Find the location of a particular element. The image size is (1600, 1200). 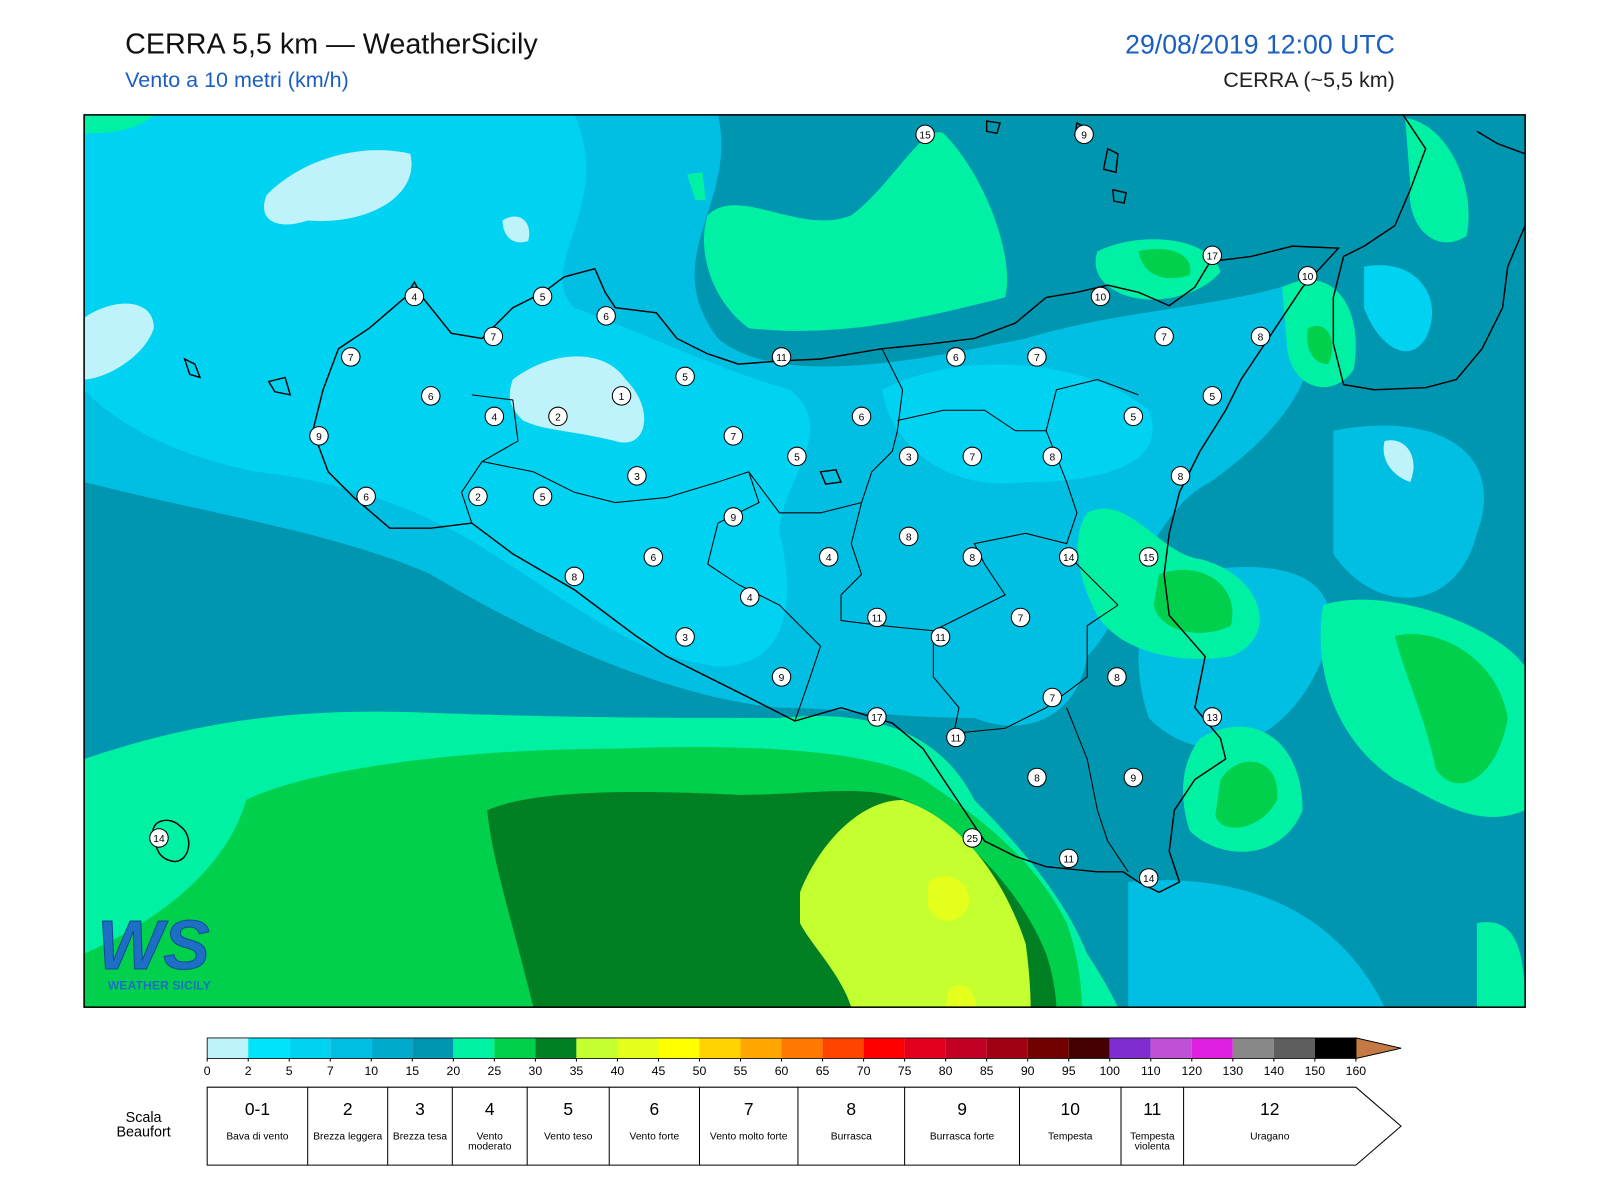

beaufort-desc-box: Vento moderato is located at coordinates (490, 1142).